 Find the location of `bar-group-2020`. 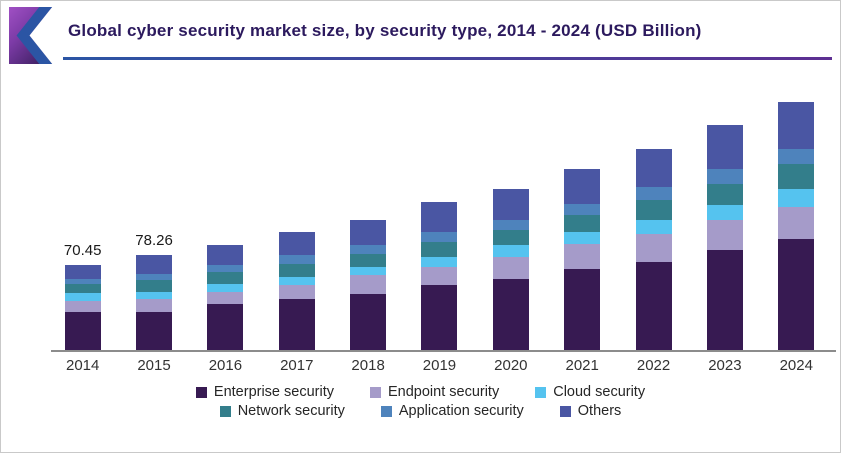

bar-group-2020 is located at coordinates (510, 220).